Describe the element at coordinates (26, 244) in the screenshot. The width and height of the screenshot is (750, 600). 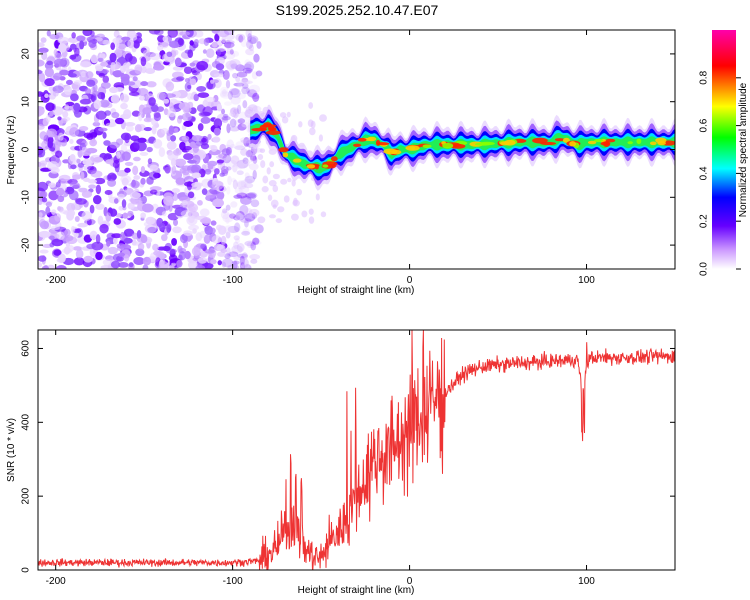
I see `spectrogram-ytick-label: -20` at that location.